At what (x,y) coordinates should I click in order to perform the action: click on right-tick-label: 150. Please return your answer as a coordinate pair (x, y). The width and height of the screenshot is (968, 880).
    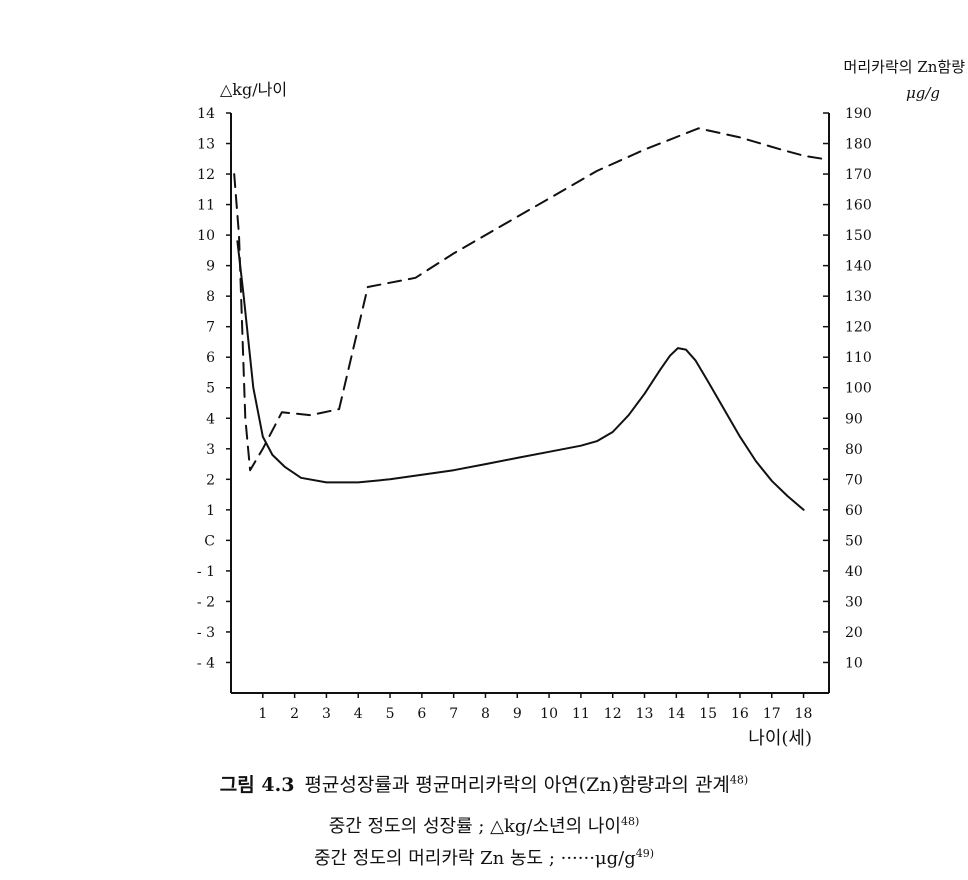
    Looking at the image, I should click on (858, 236).